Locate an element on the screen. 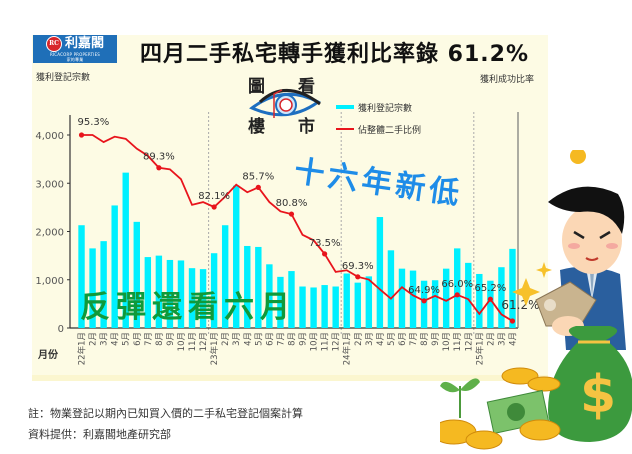  headline-green: 反彈還看六月 is located at coordinates (188, 307).